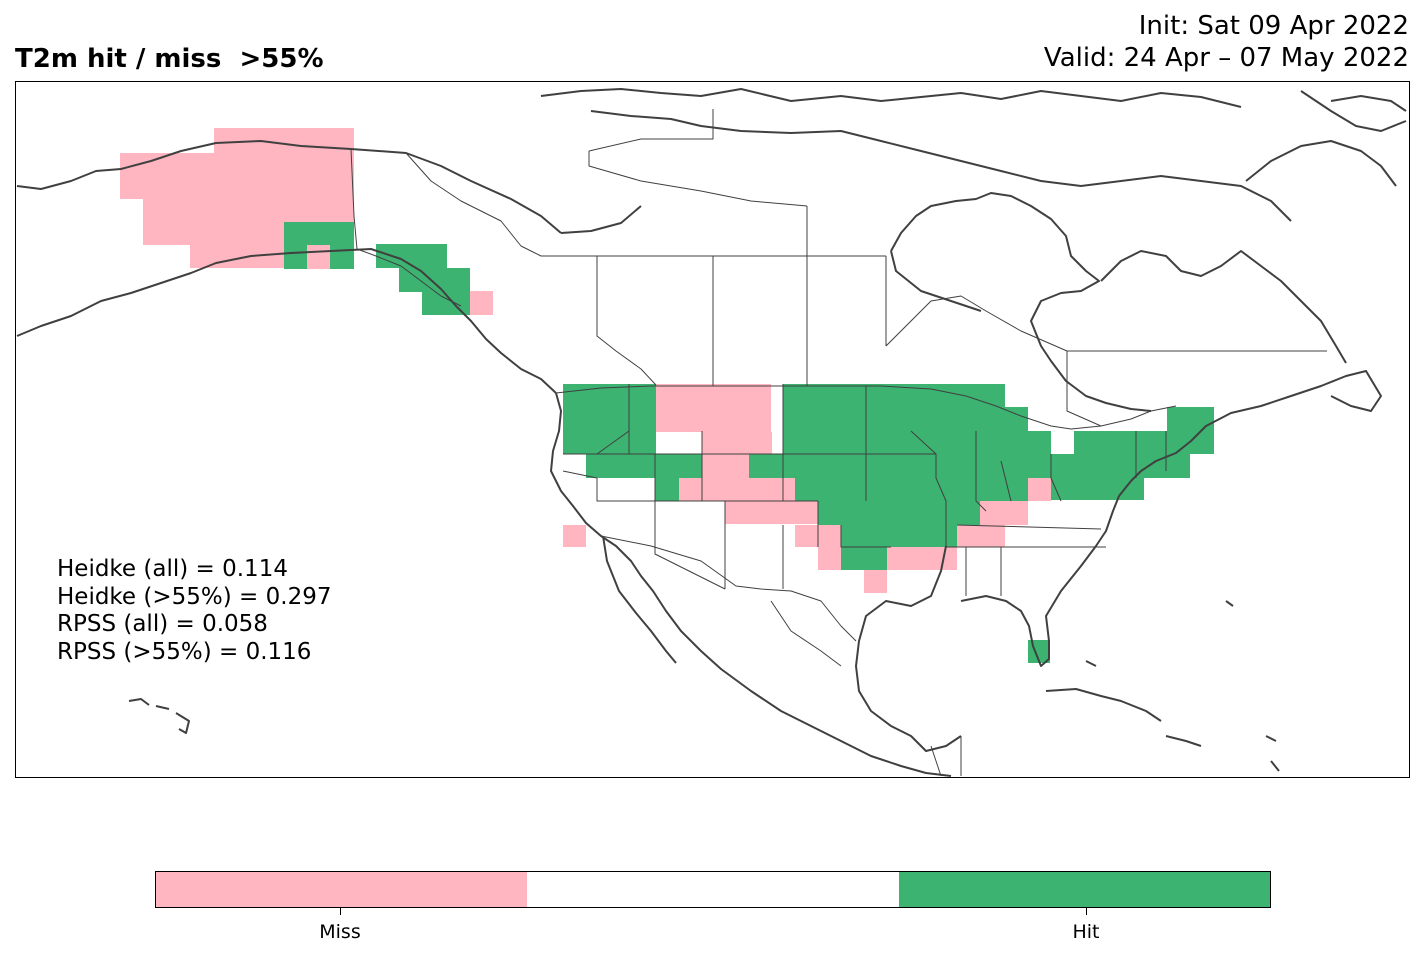 The image size is (1425, 958). What do you see at coordinates (172, 569) in the screenshot?
I see `score-heidke-all: Heidke (all) = 0.114` at bounding box center [172, 569].